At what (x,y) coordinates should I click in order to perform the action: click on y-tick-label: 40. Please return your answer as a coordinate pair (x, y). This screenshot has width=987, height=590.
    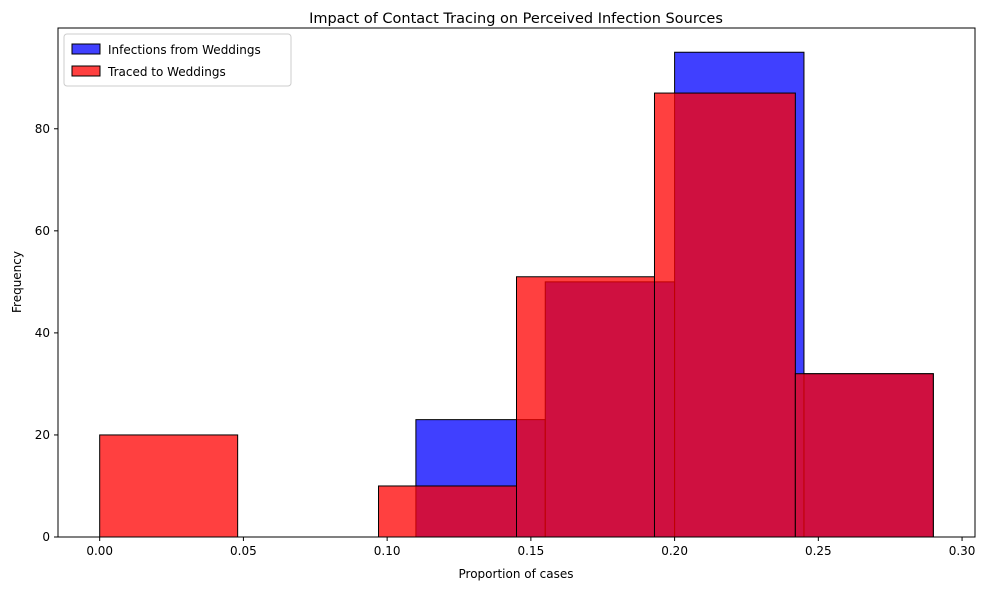
    Looking at the image, I should click on (42, 333).